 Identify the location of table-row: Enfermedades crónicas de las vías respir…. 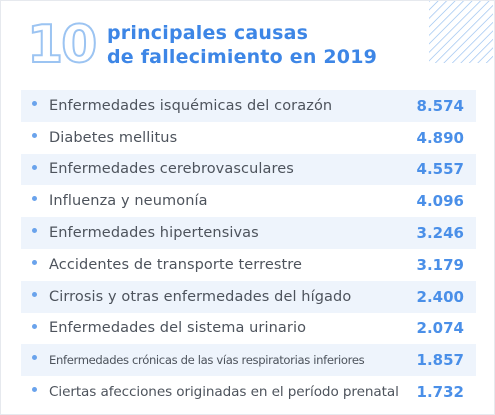
(248, 360).